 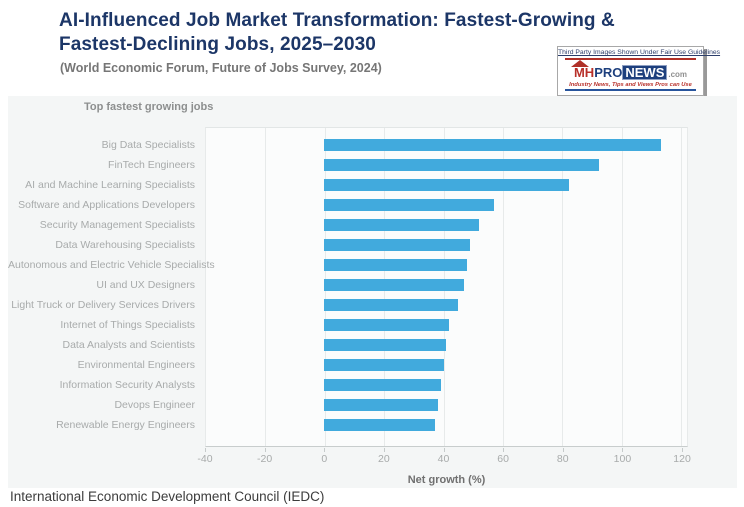 I want to click on brand-news: NEWS, so click(x=645, y=72).